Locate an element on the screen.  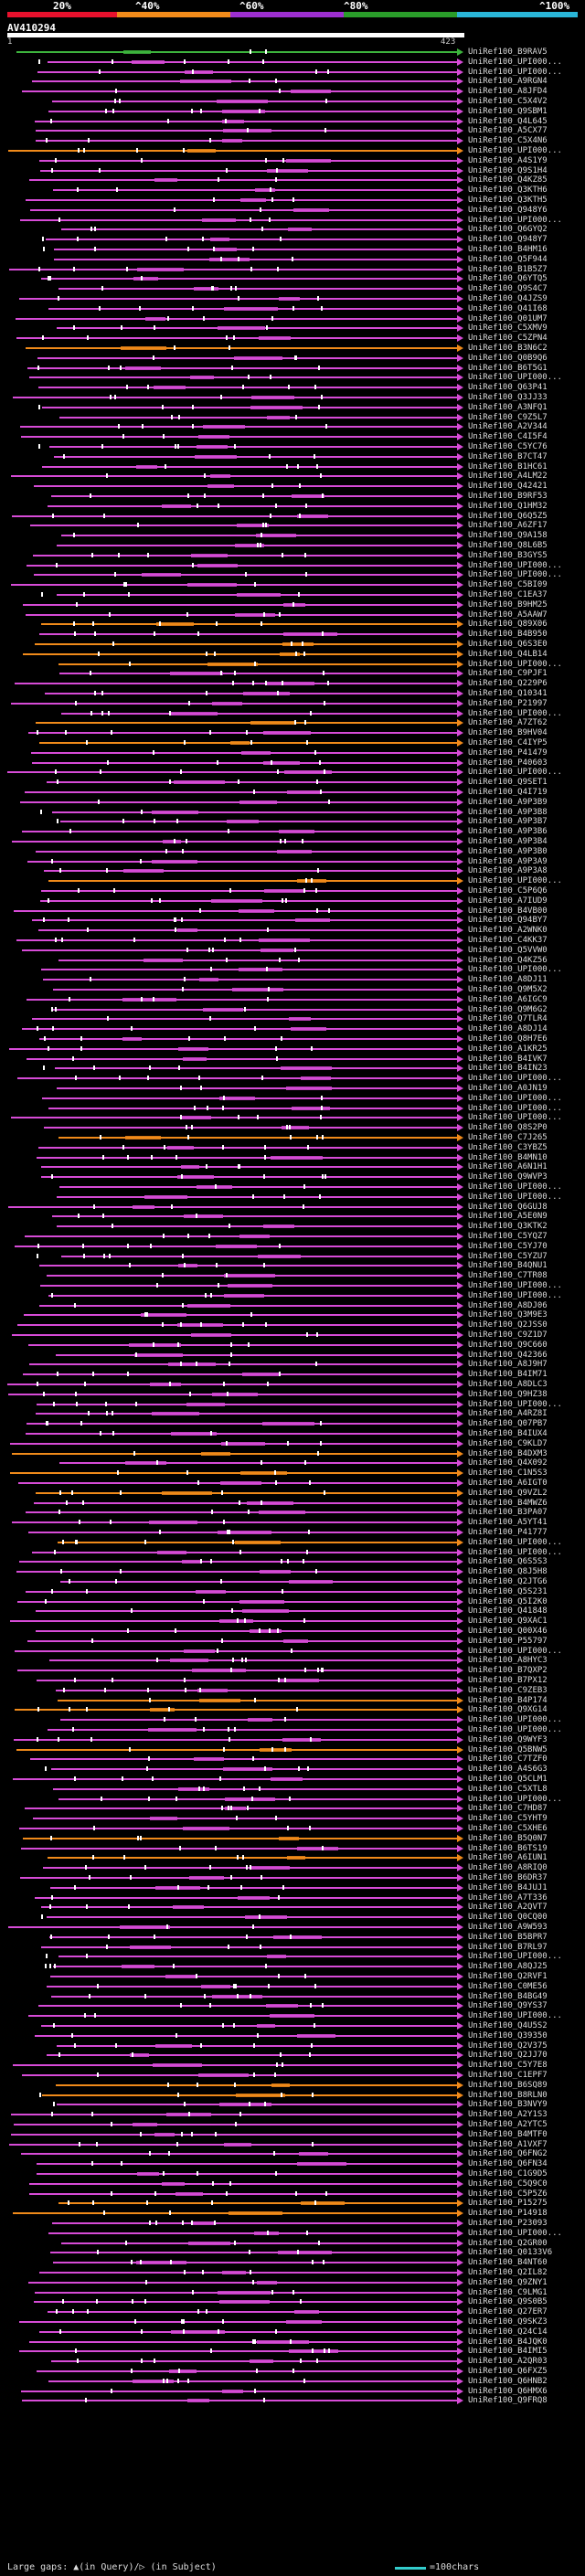
hit-label: UniRef100_Q9YS37 is located at coordinates (508, 2006).